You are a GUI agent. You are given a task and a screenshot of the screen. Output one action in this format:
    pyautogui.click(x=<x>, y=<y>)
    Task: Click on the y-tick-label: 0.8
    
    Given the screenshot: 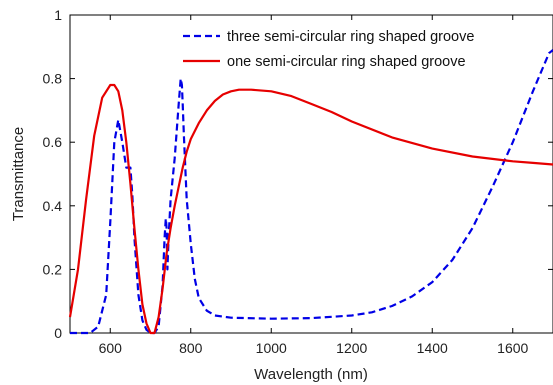 What is the action you would take?
    pyautogui.click(x=53, y=79)
    